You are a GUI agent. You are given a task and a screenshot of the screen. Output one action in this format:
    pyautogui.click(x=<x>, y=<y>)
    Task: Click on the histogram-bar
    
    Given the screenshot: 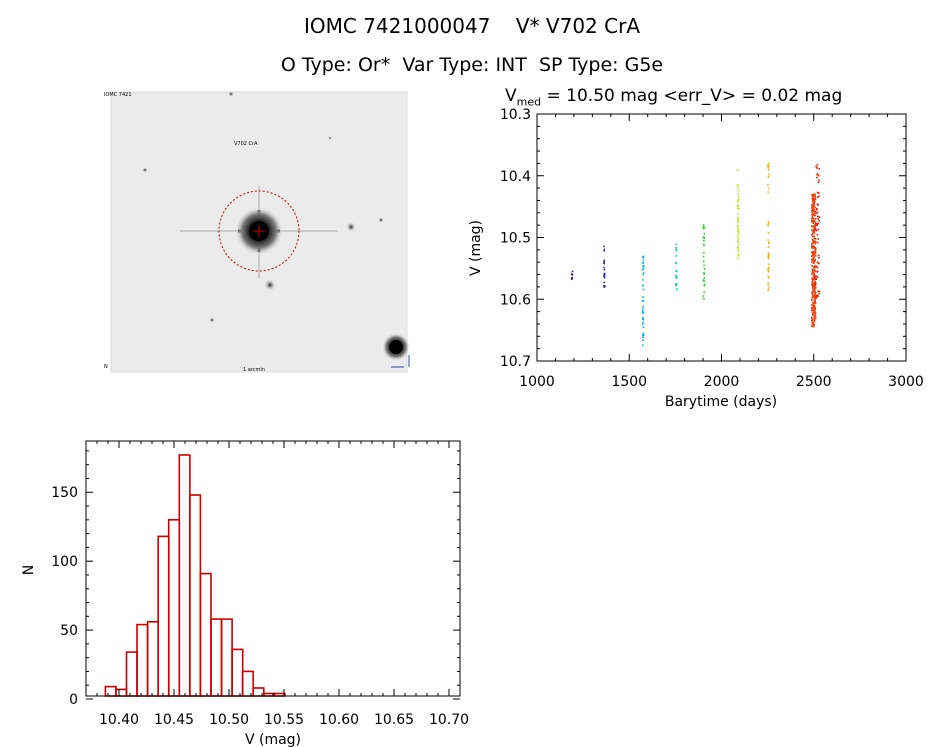 What is the action you would take?
    pyautogui.click(x=195, y=595)
    